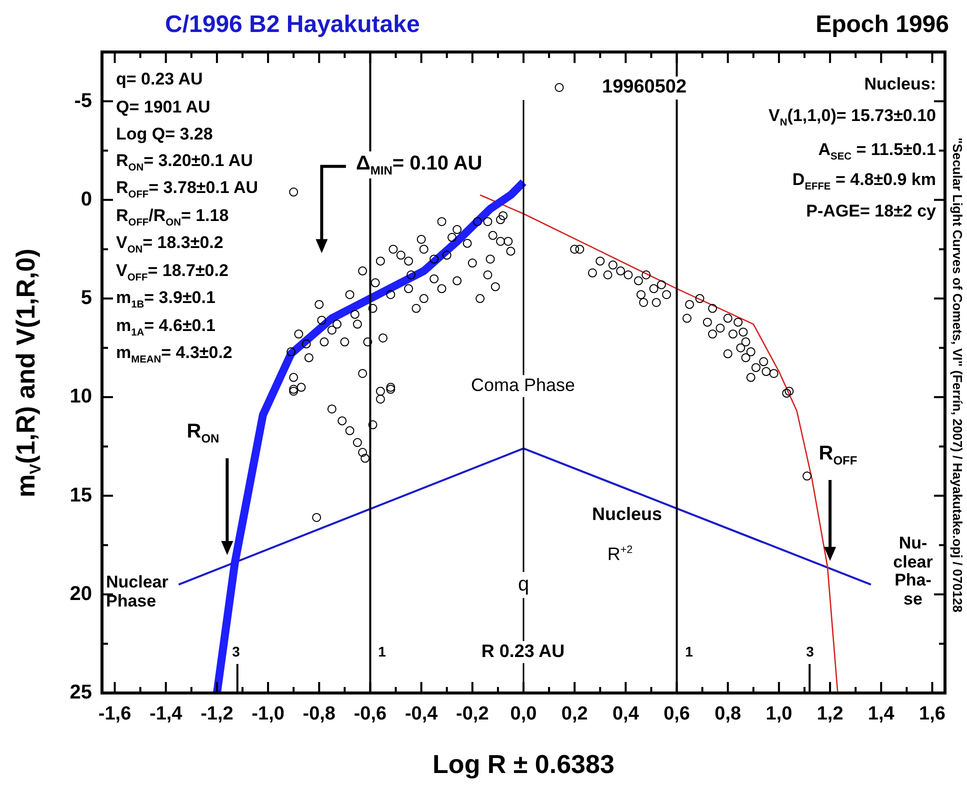  I want to click on x-tick-label: 0,6, so click(677, 714).